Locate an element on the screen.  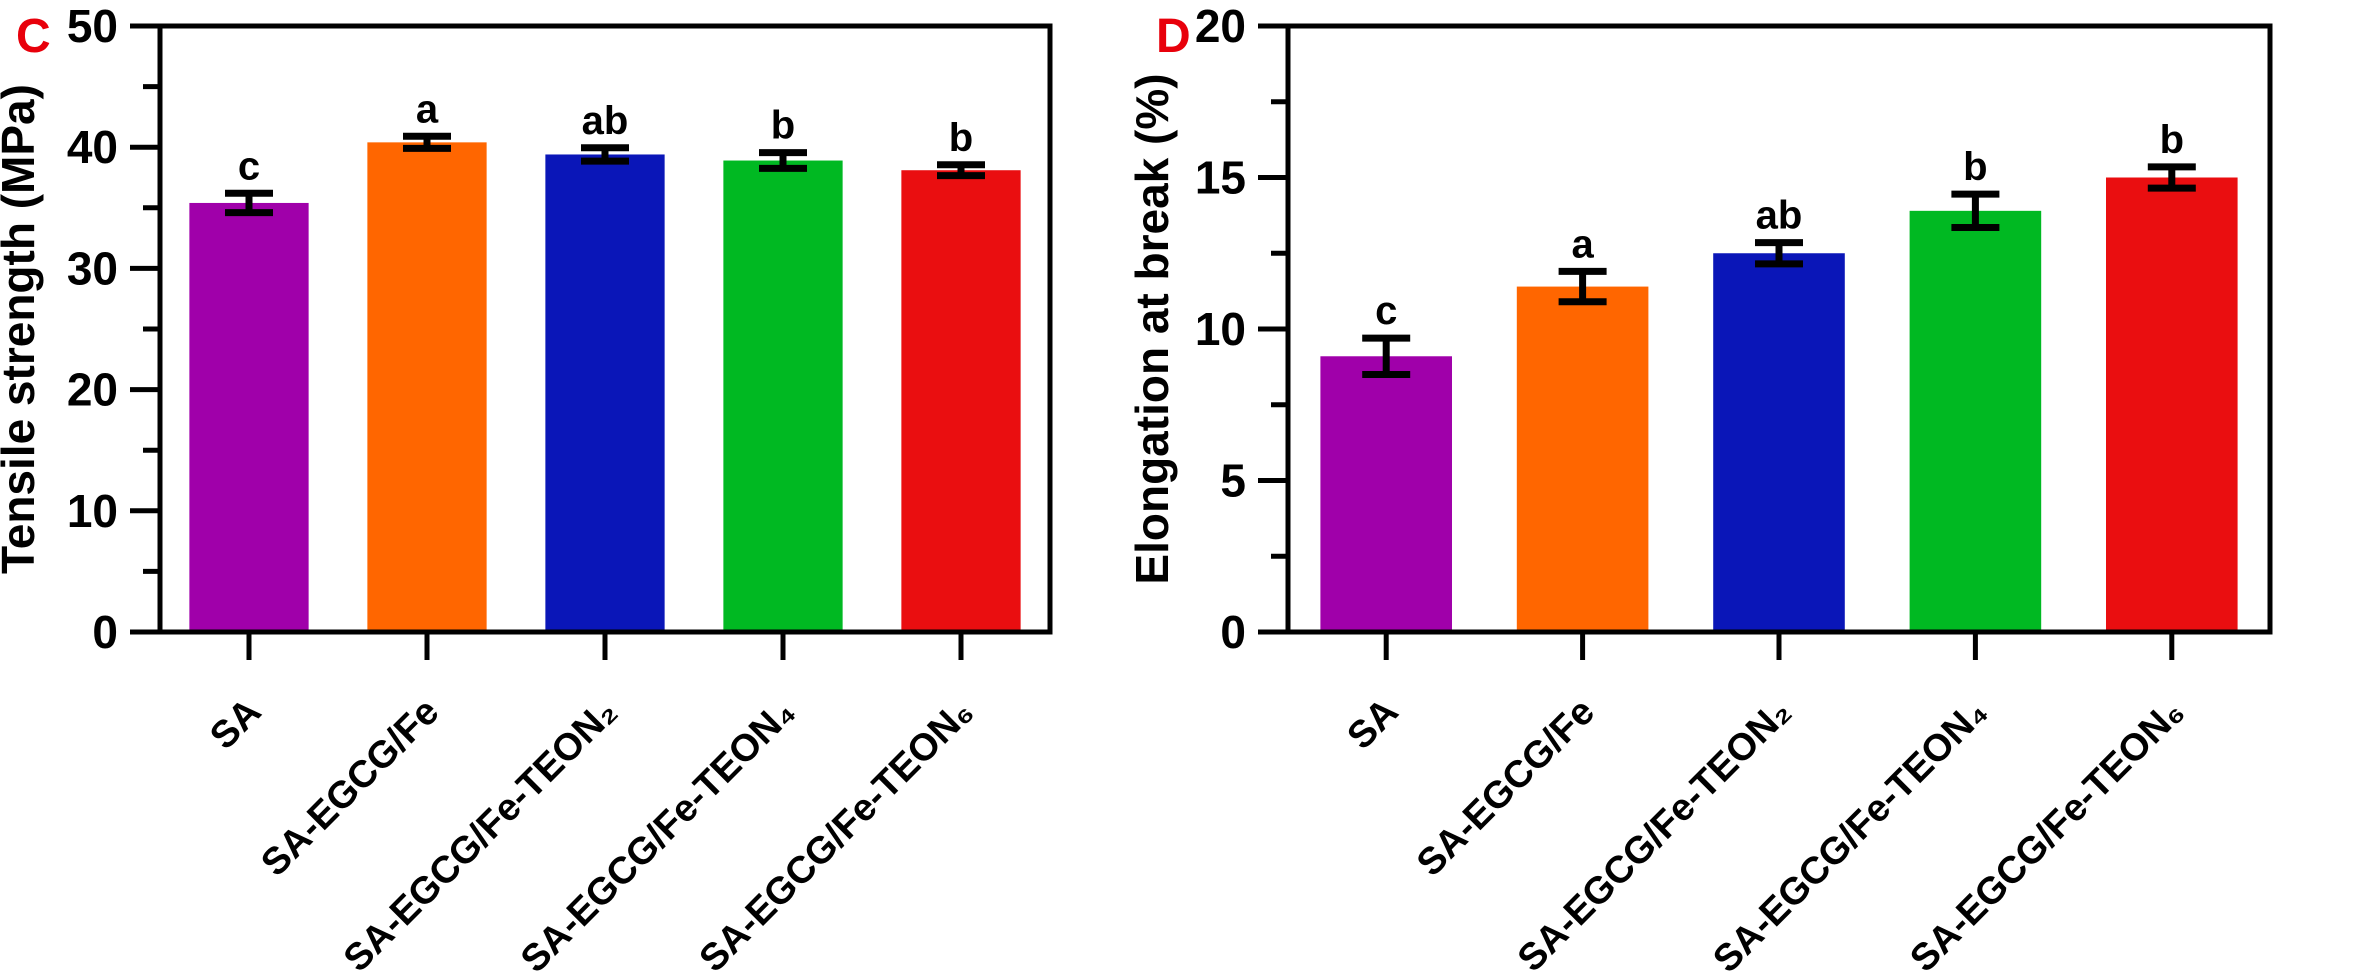
y-tick-label: 50 is located at coordinates (92, 26).